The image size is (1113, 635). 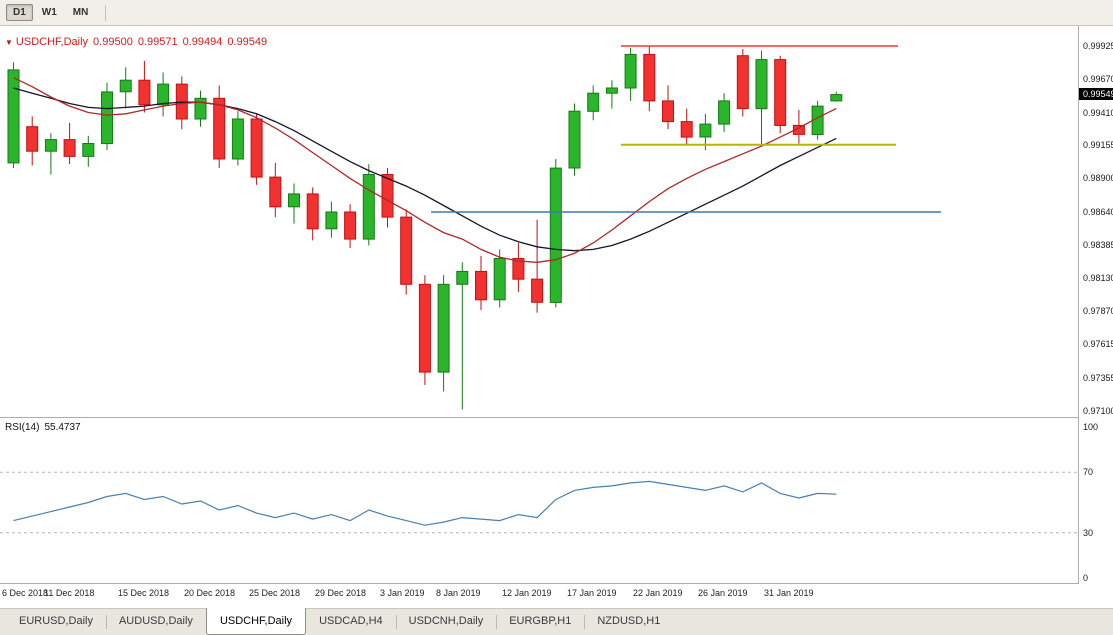 I want to click on price-tick-label: 0.99410, so click(x=1098, y=113).